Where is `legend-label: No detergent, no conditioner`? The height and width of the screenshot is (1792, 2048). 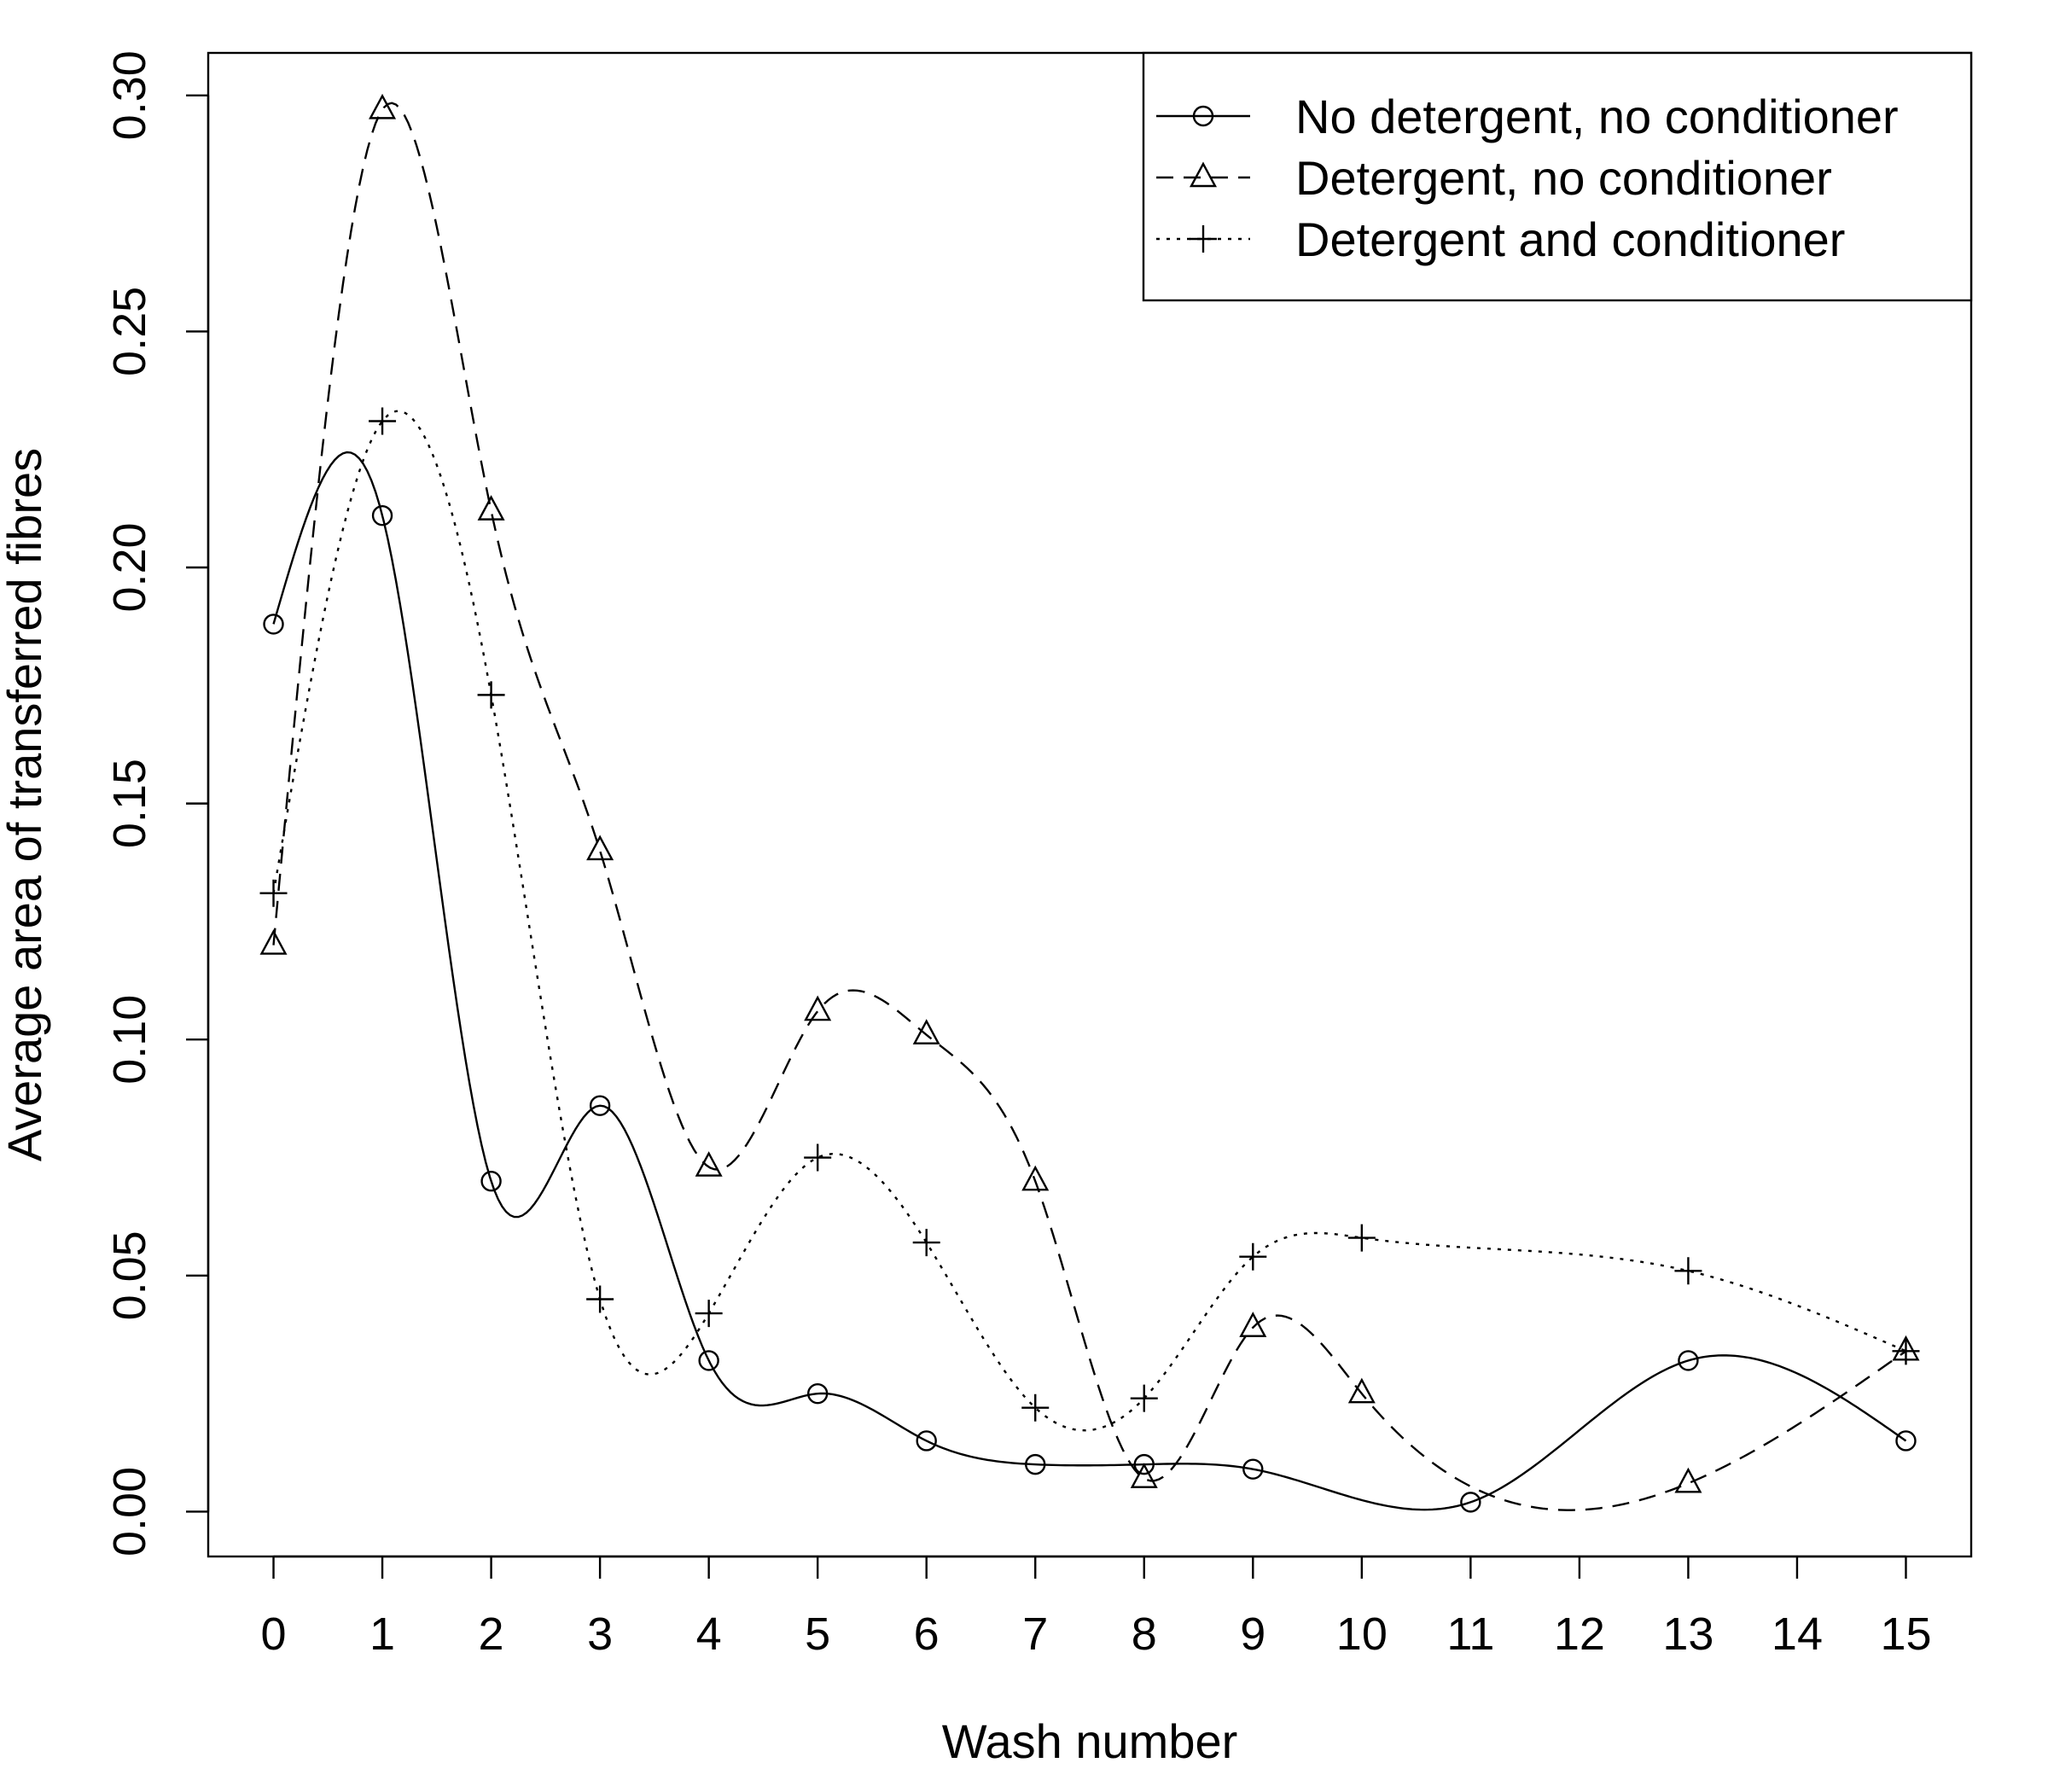
legend-label: No detergent, no conditioner is located at coordinates (1597, 117).